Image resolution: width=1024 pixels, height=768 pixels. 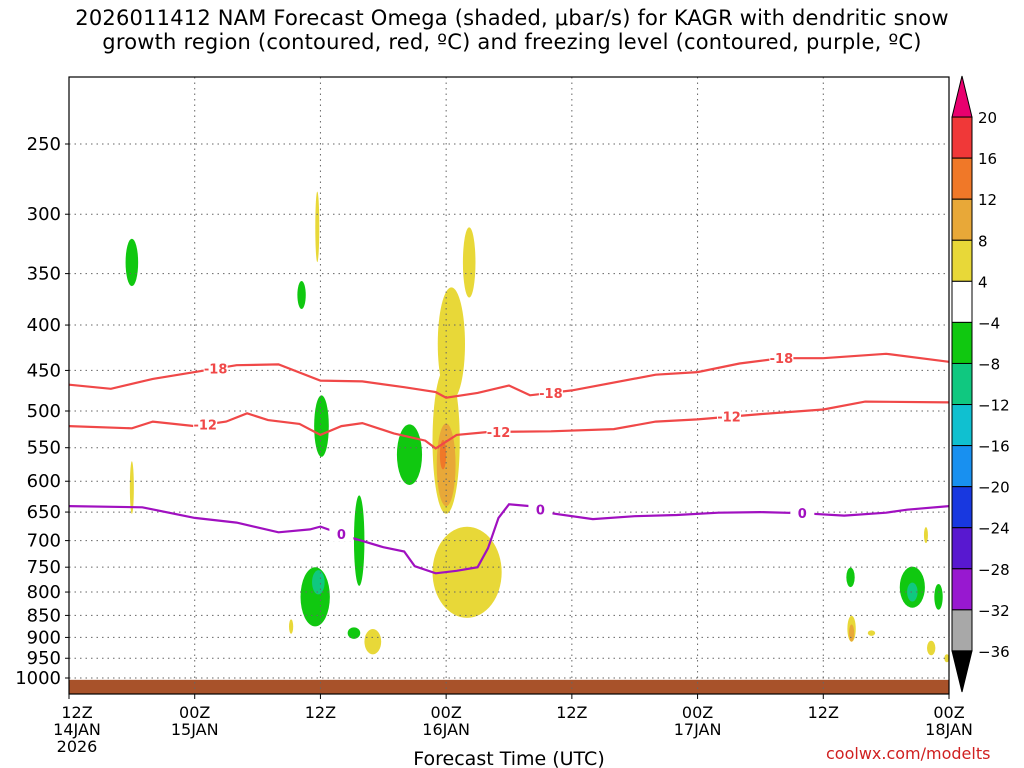 I want to click on colorbar-label-12: −32, so click(x=994, y=611).